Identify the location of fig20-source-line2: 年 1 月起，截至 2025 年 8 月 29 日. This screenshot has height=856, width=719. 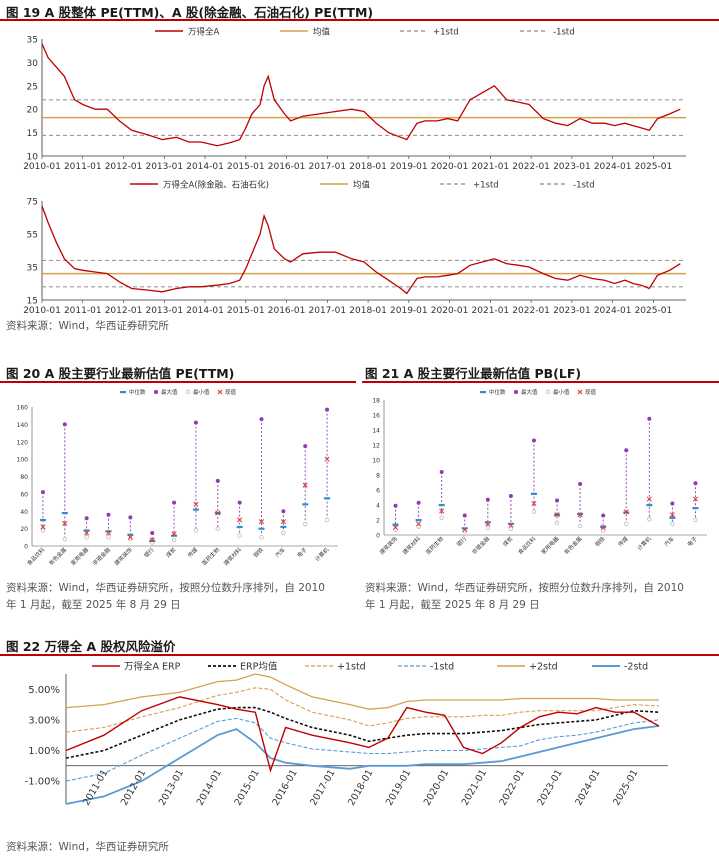
(93, 605).